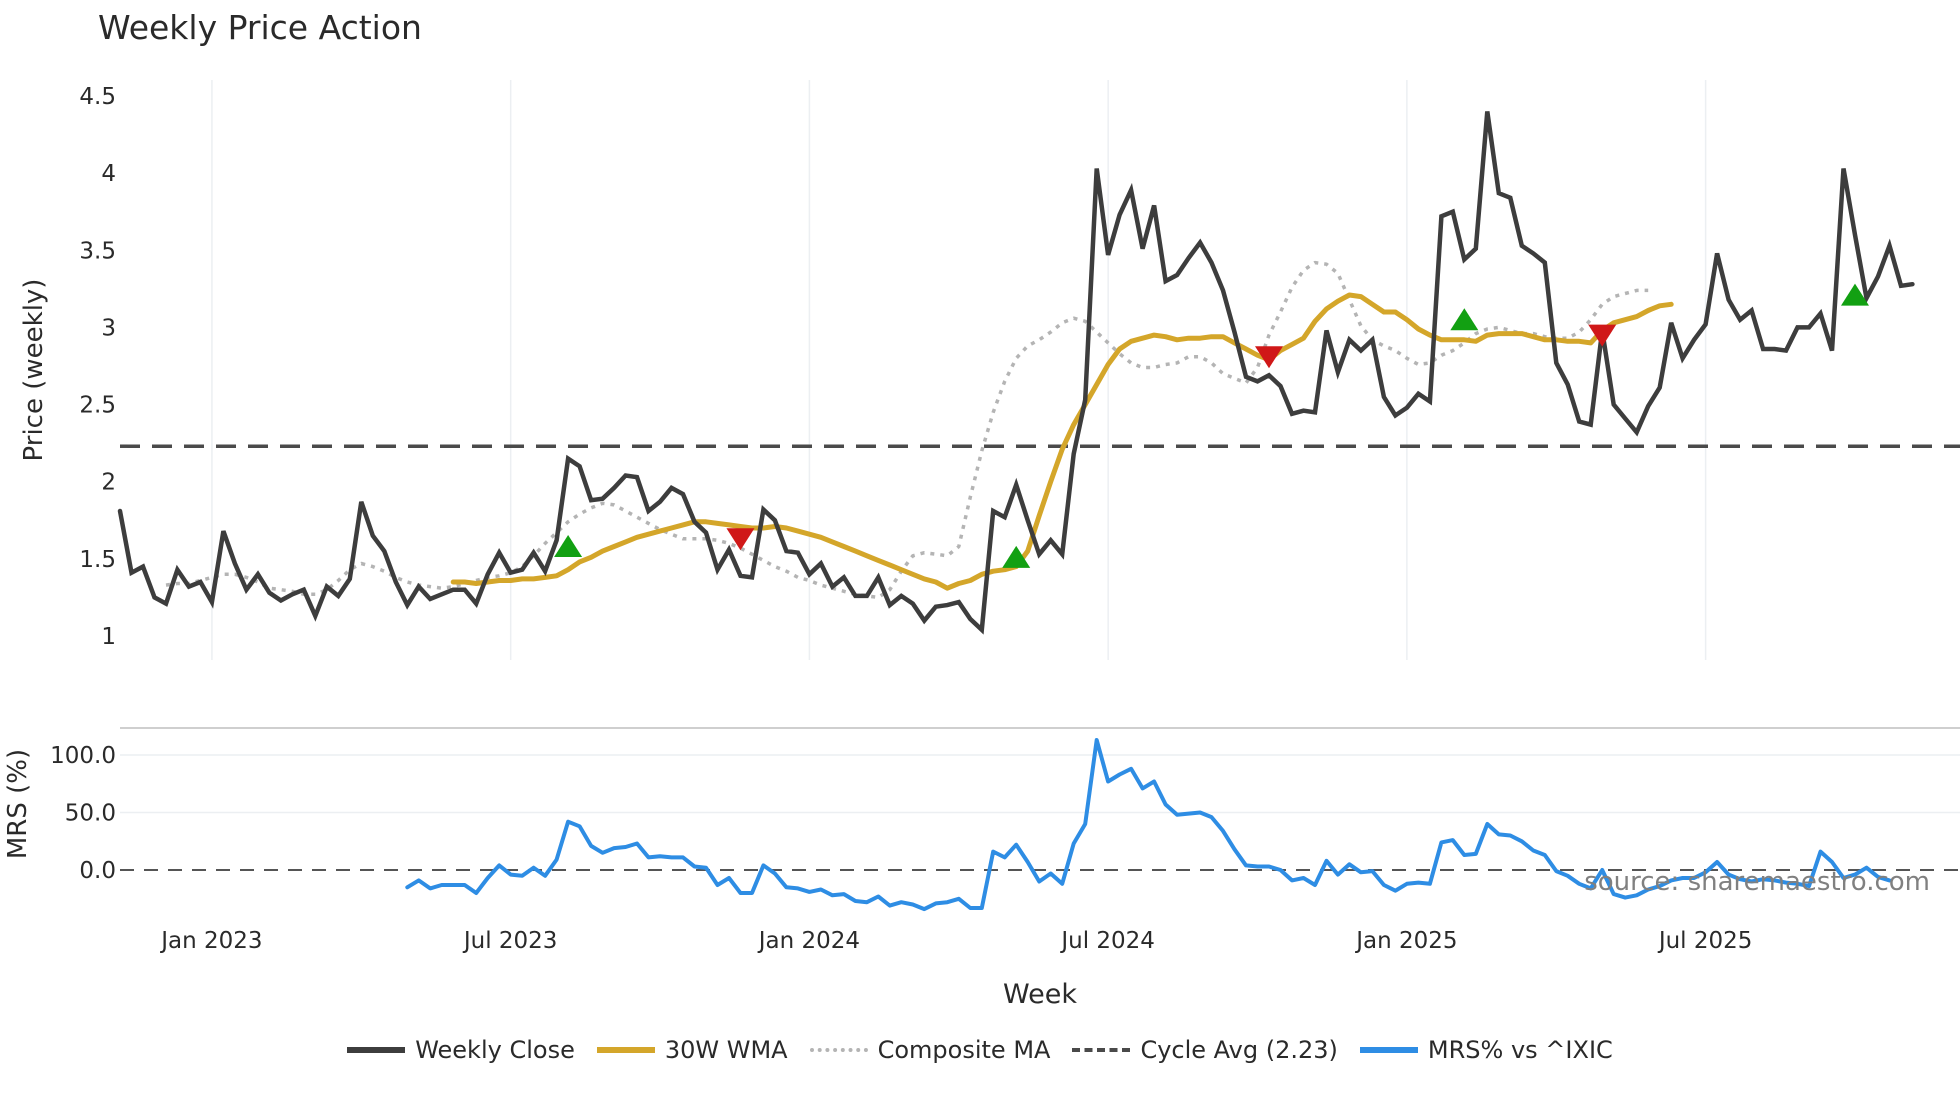 The width and height of the screenshot is (1960, 1102). I want to click on x-tick-label: Jul 2023, so click(510, 941).